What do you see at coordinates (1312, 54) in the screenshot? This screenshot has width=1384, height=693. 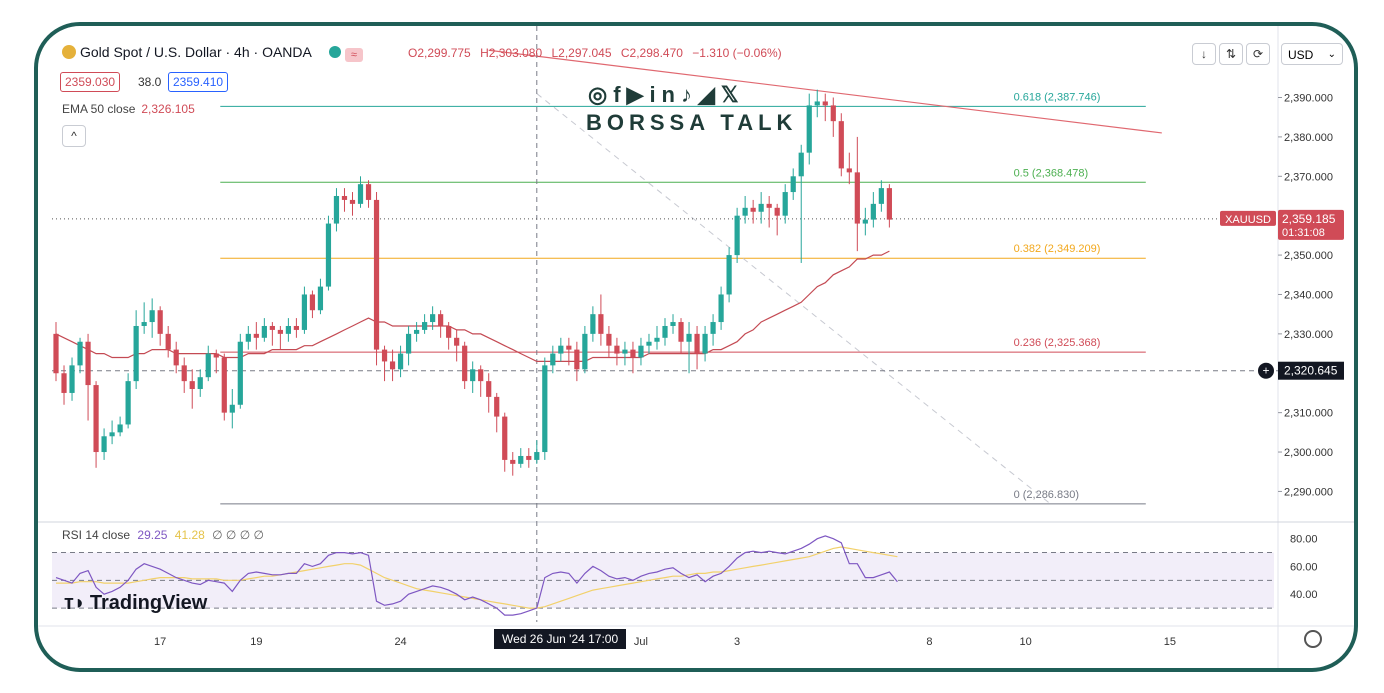 I see `currency-select: USD ⌄` at bounding box center [1312, 54].